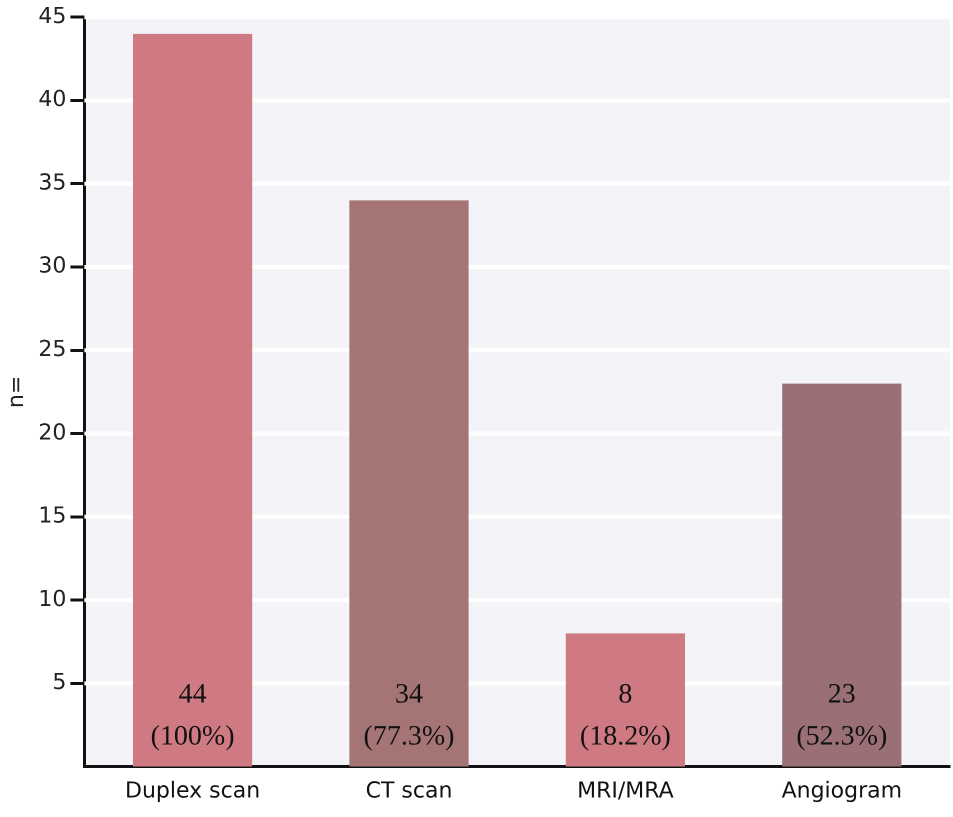 This screenshot has height=817, width=953. What do you see at coordinates (52, 516) in the screenshot?
I see `y-tick-label: 15` at bounding box center [52, 516].